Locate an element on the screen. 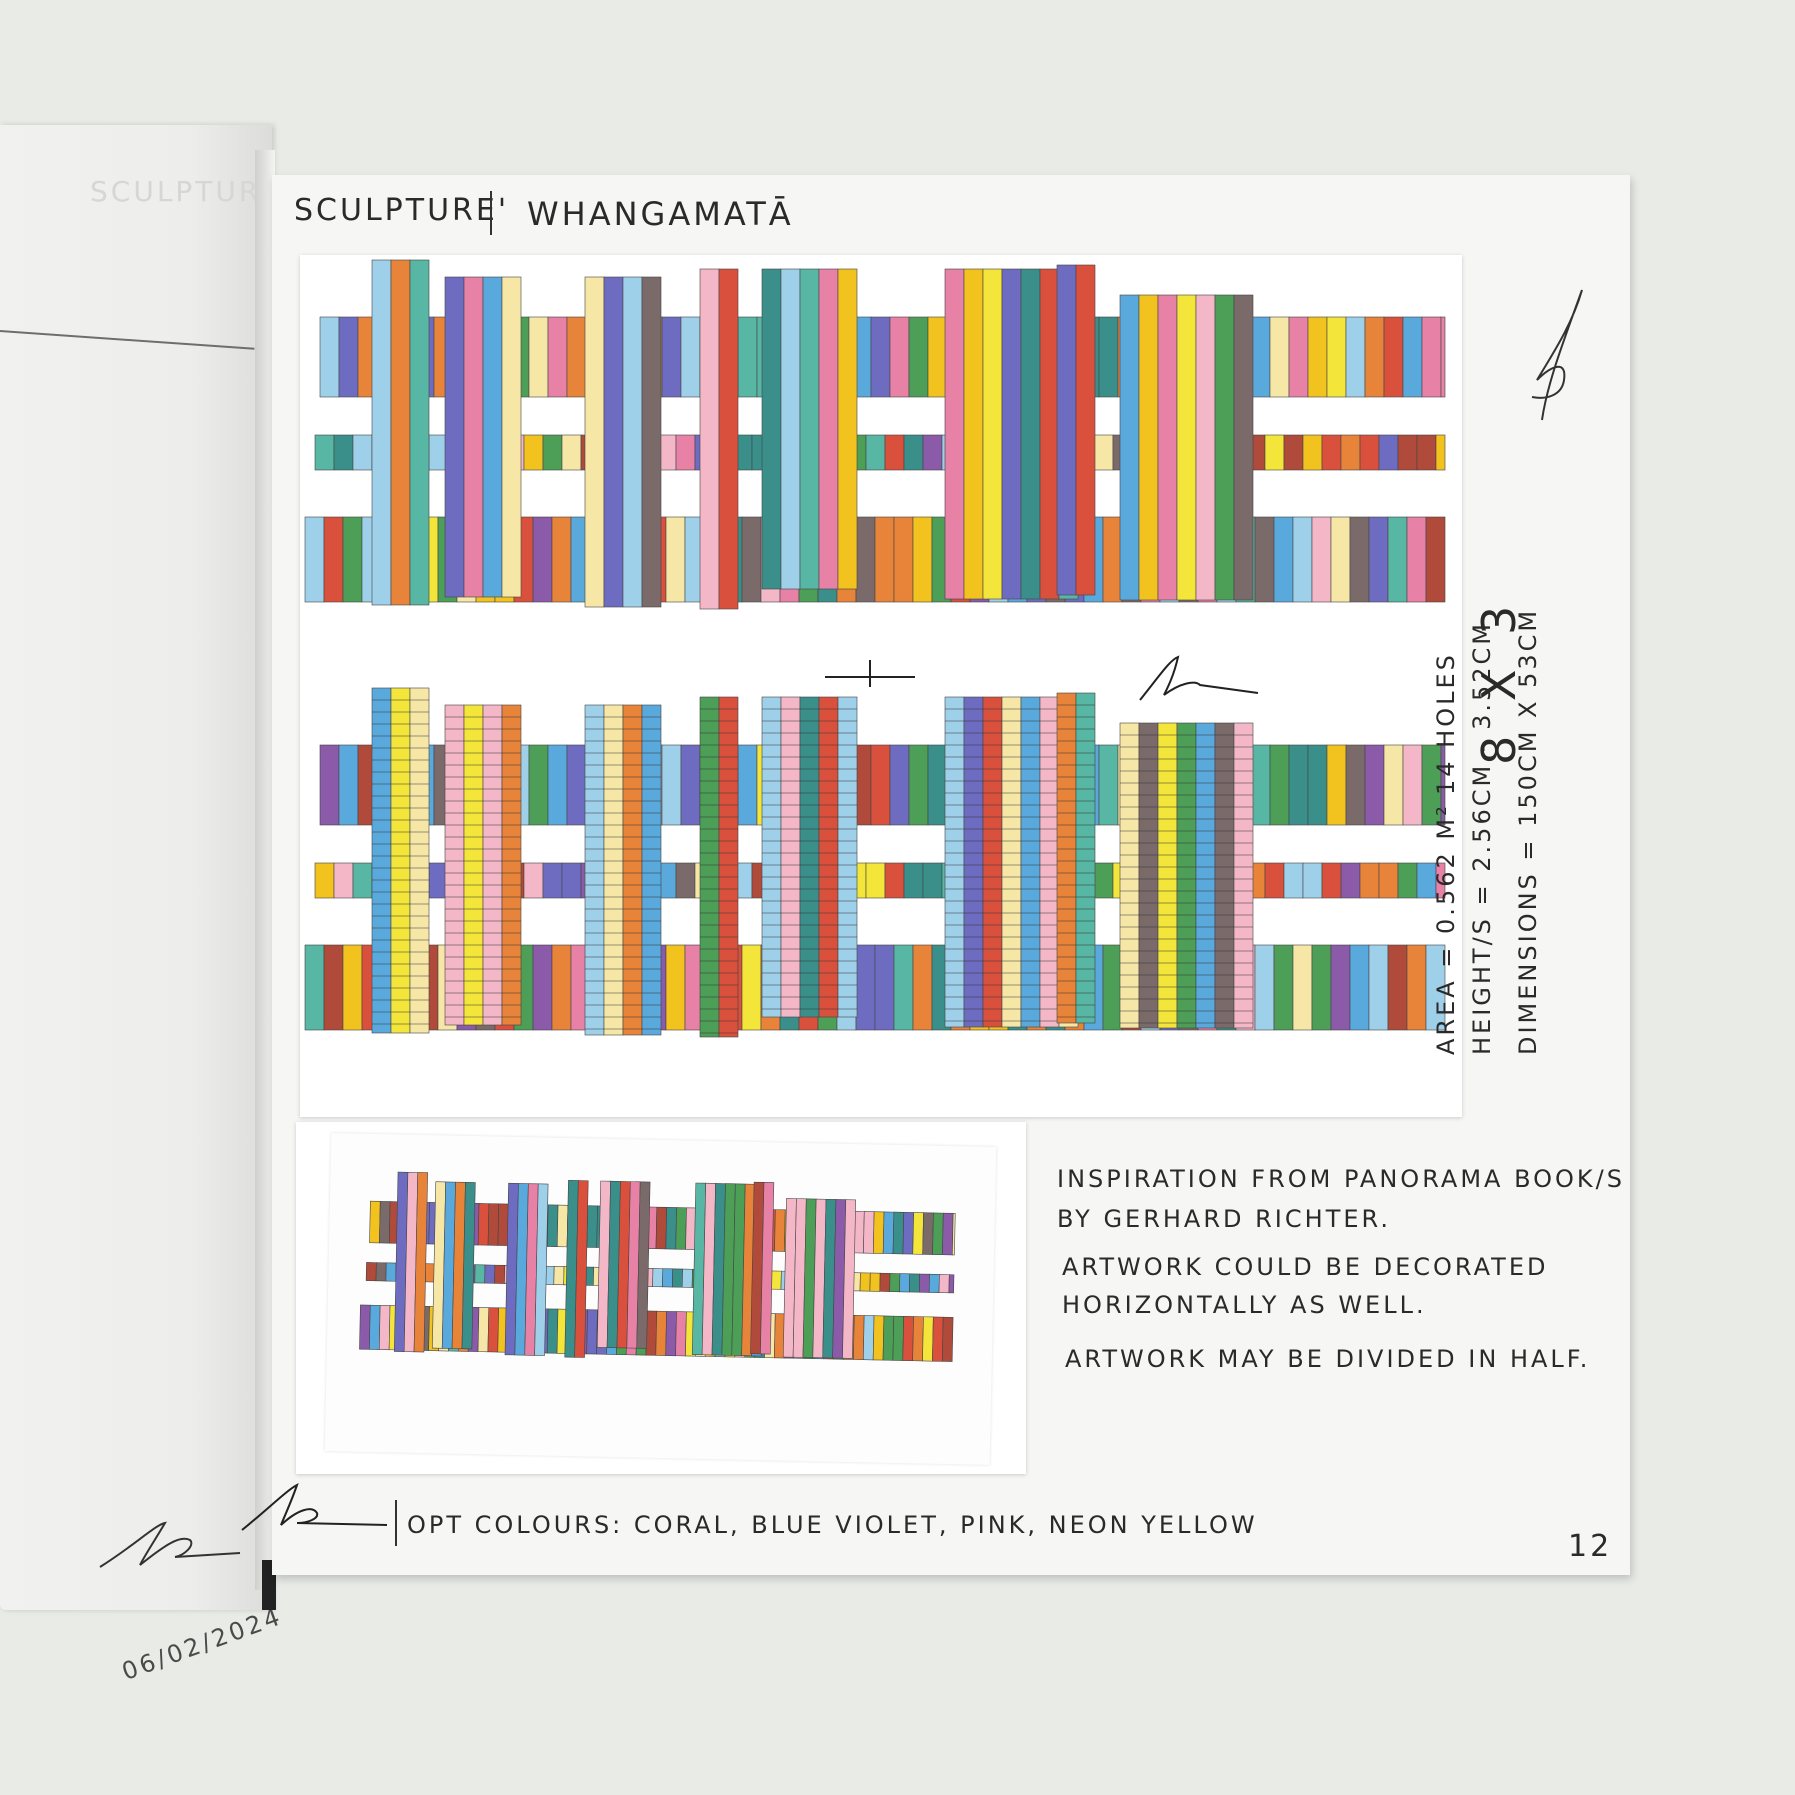 Image resolution: width=1795 pixels, height=1795 pixels. page-title: WHANGAMATĀ is located at coordinates (660, 214).